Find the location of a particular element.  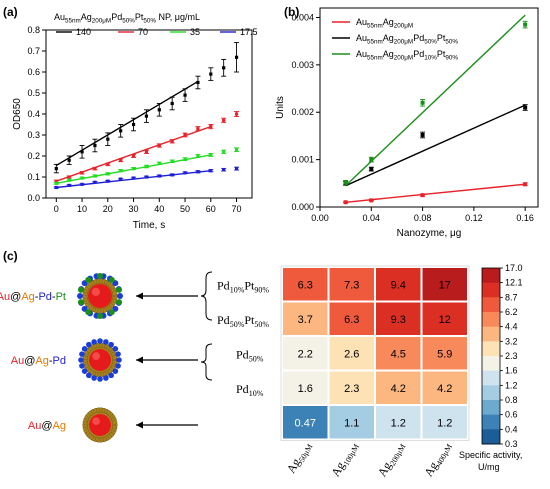

heatmap-value: 4.2 is located at coordinates (398, 389).